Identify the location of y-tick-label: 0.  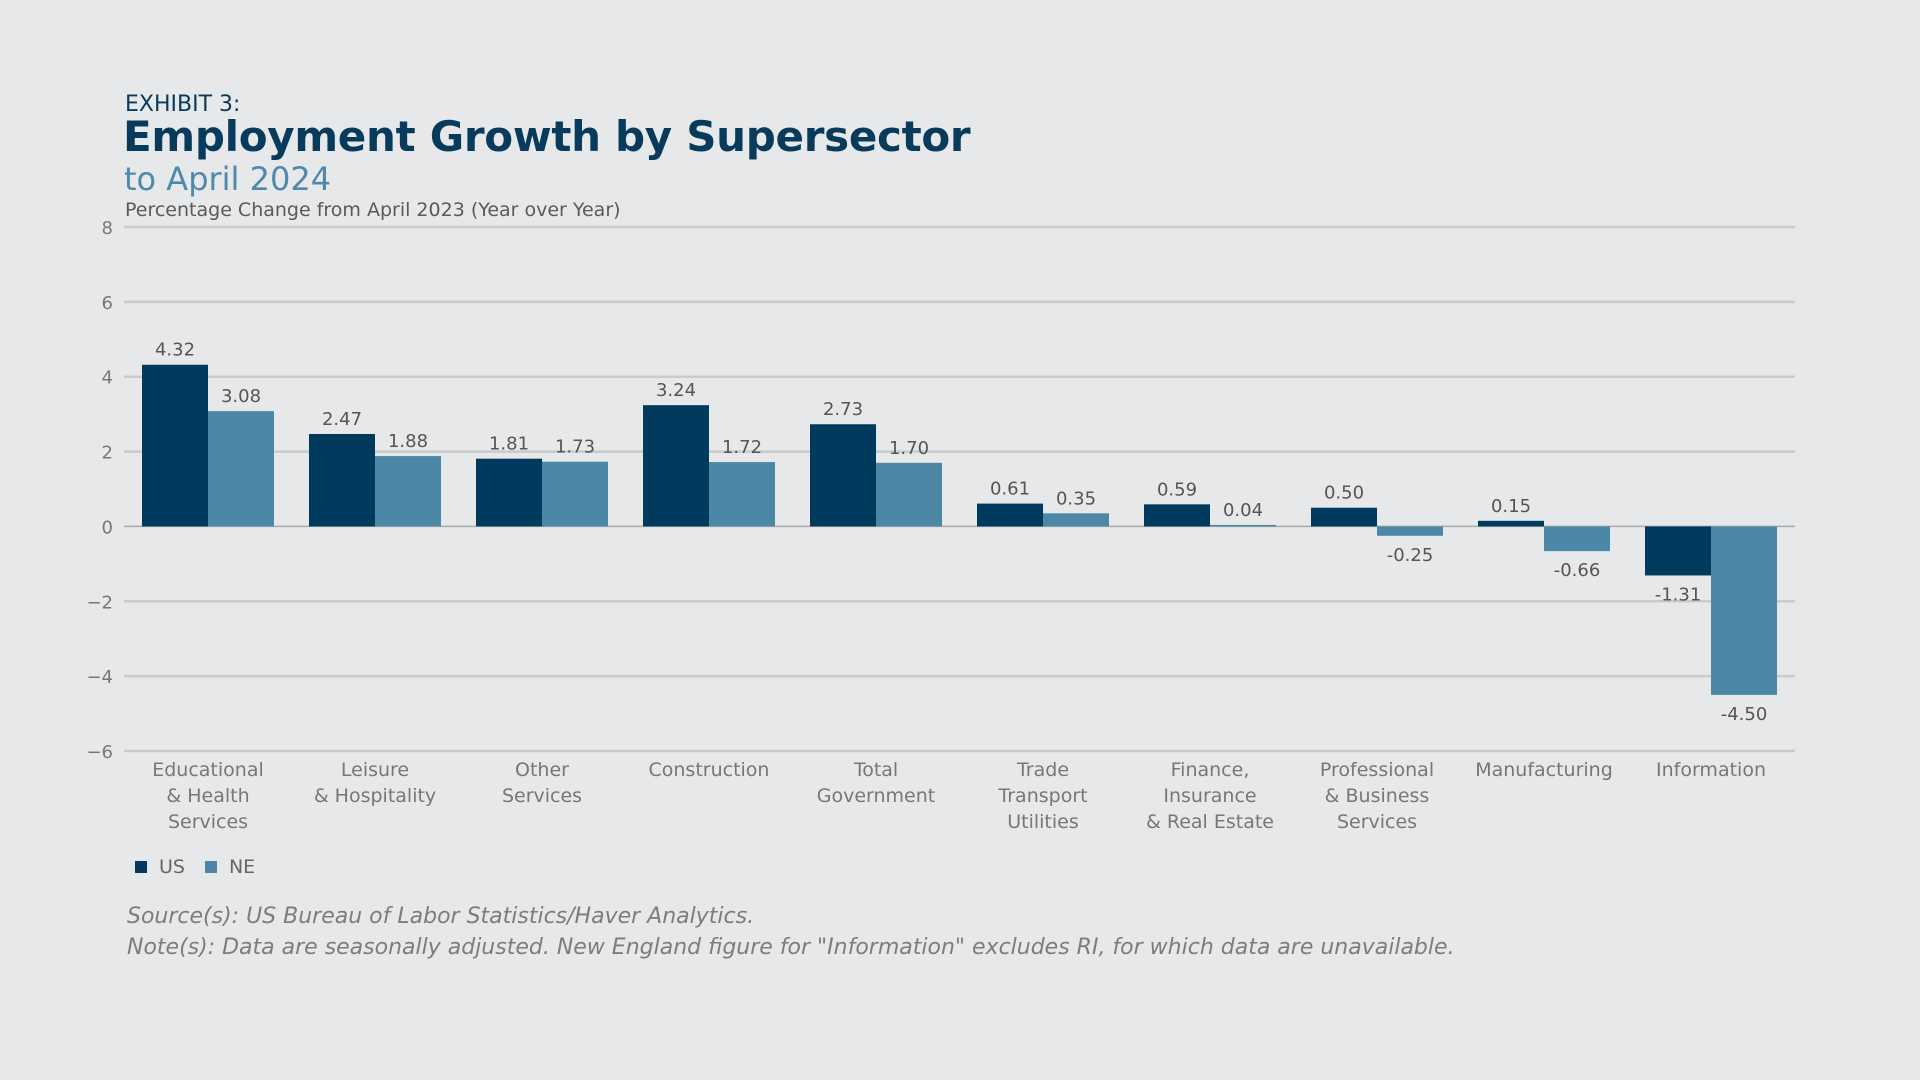
(107, 527).